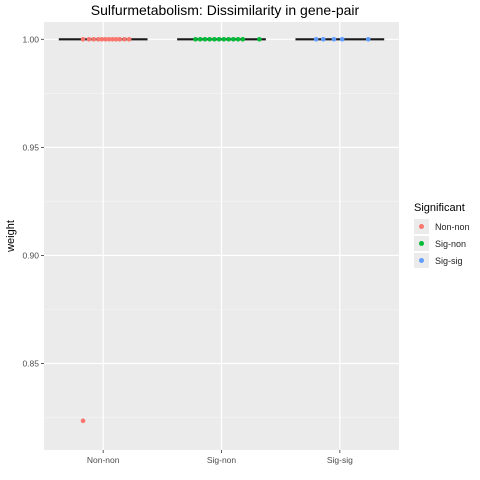  What do you see at coordinates (11, 236) in the screenshot?
I see `y-axis-label: weight` at bounding box center [11, 236].